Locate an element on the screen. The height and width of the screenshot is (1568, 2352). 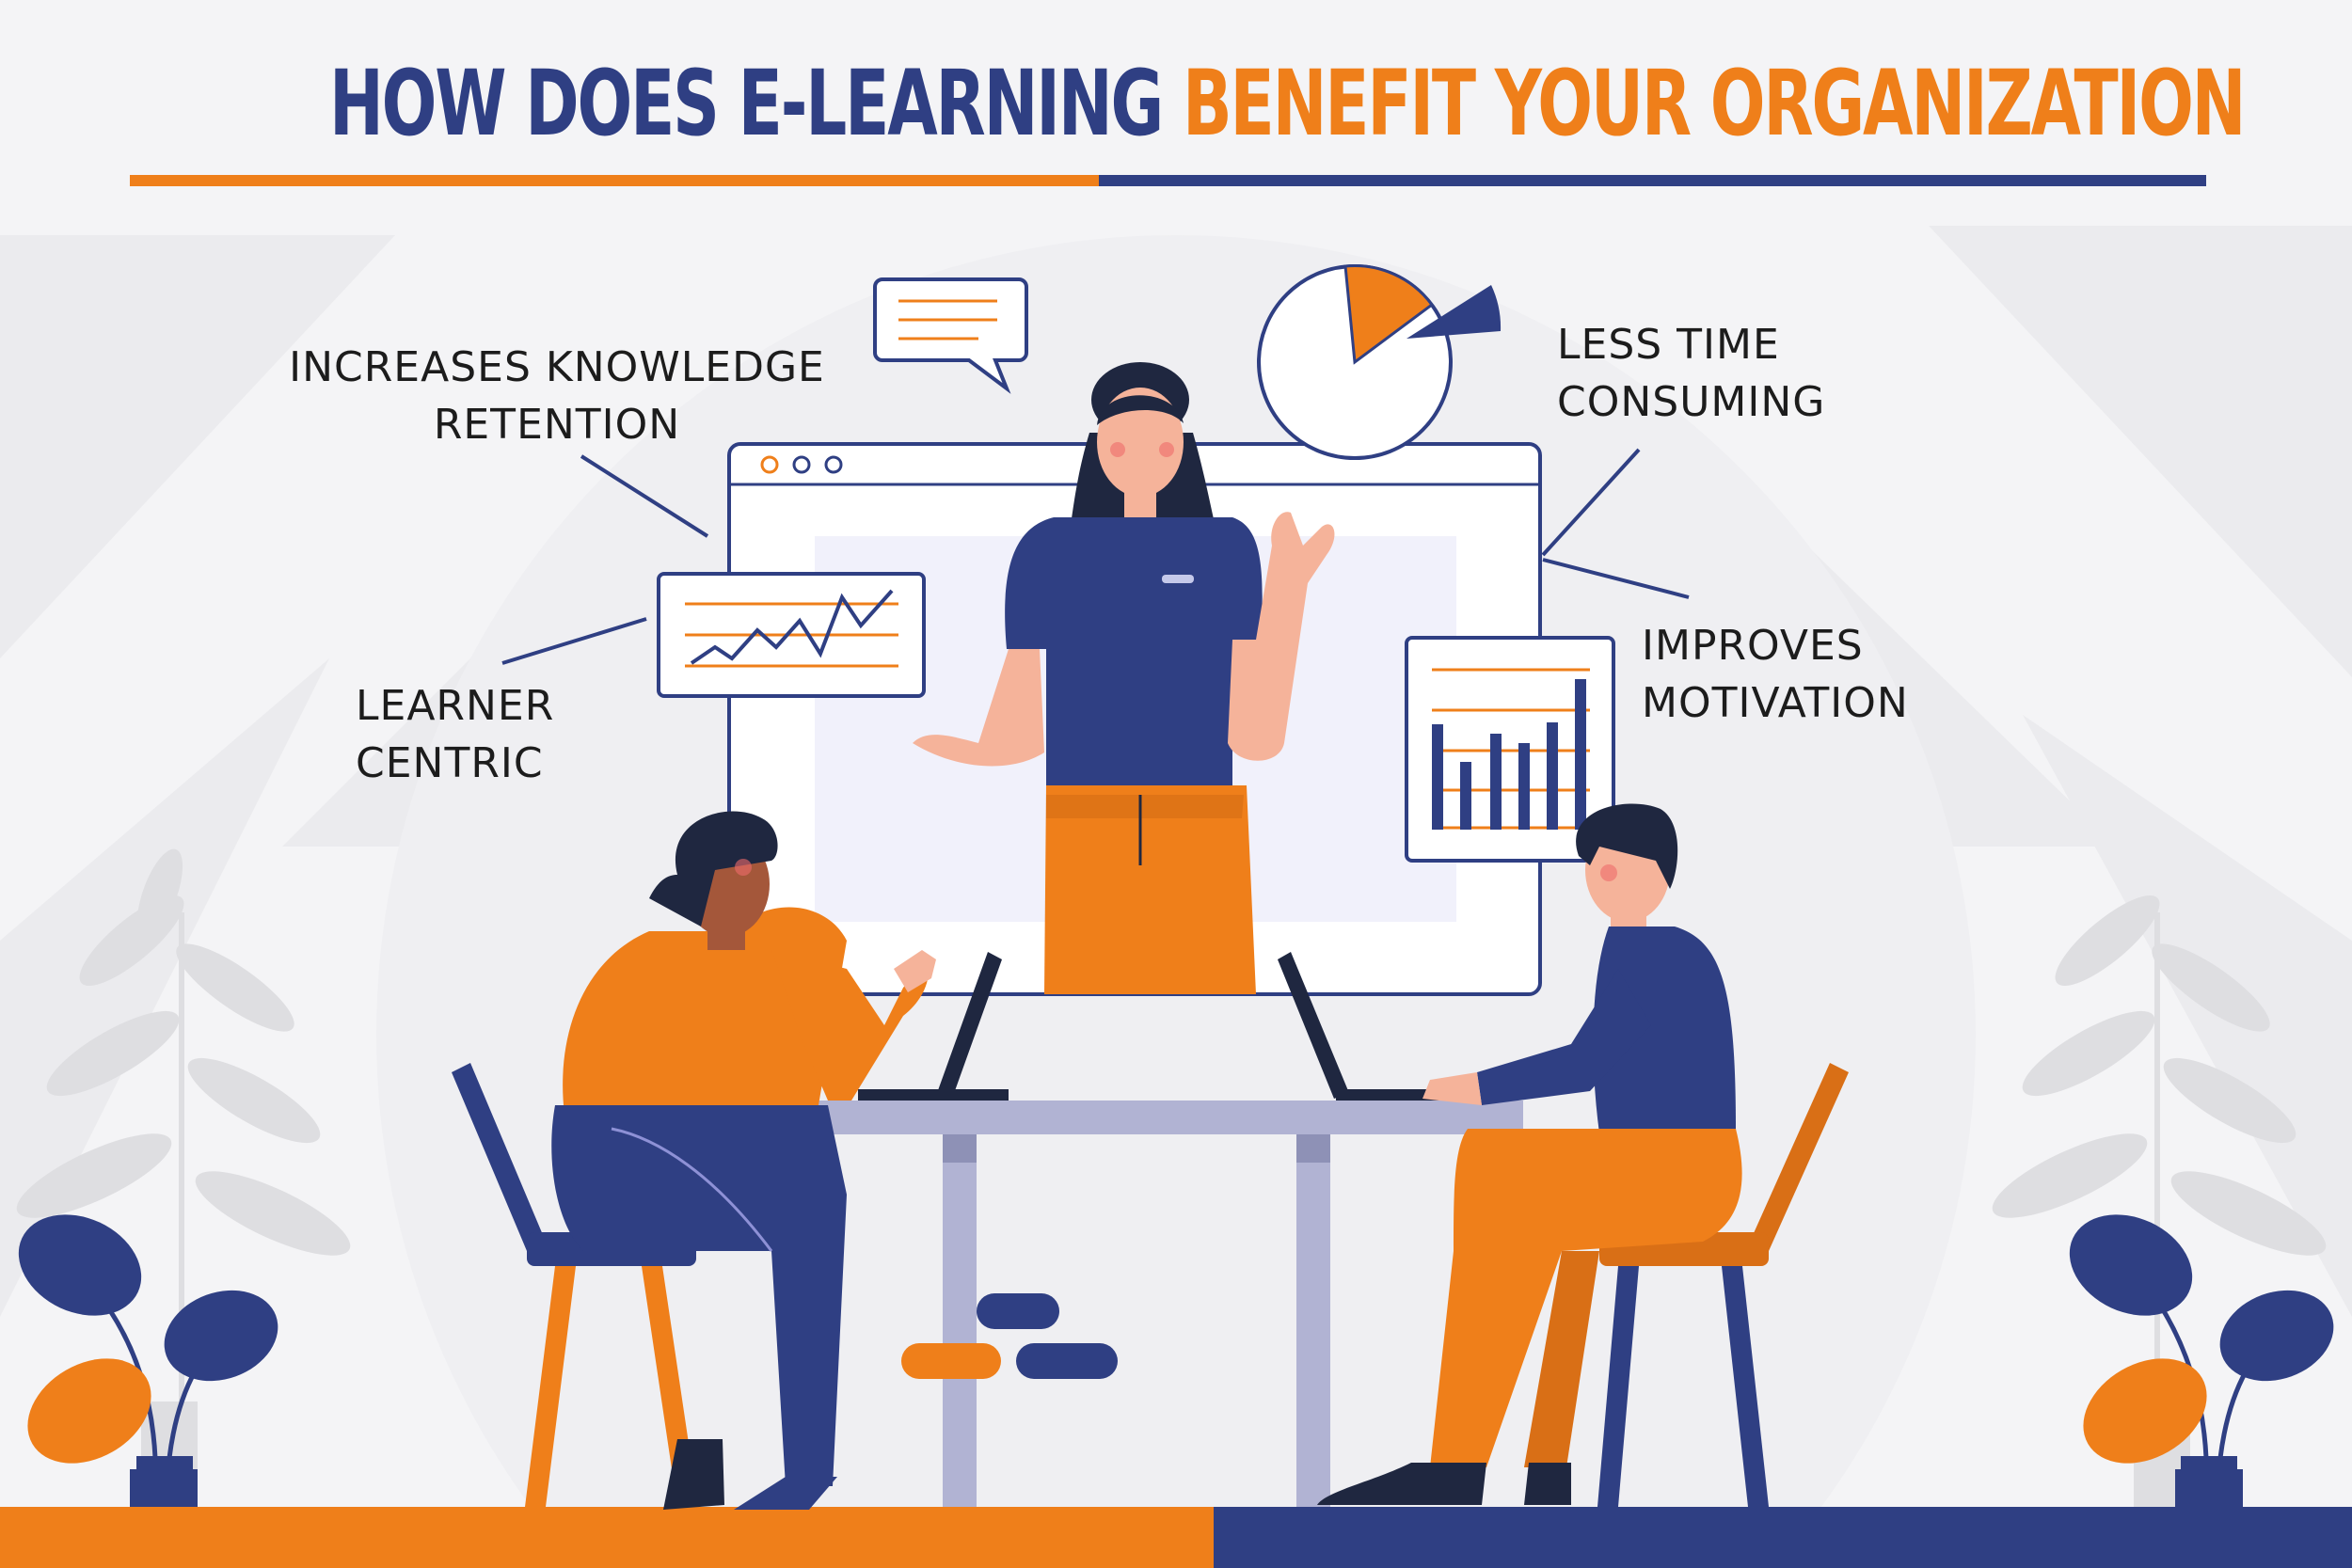
label-less-time-consuming: LESS TIME CONSUMING is located at coordinates (1691, 373).